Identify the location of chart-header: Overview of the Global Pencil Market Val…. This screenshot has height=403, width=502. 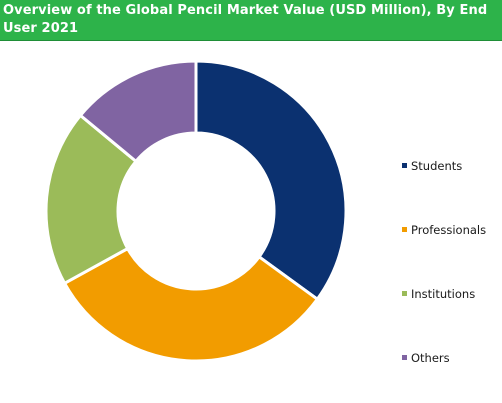
(251, 20).